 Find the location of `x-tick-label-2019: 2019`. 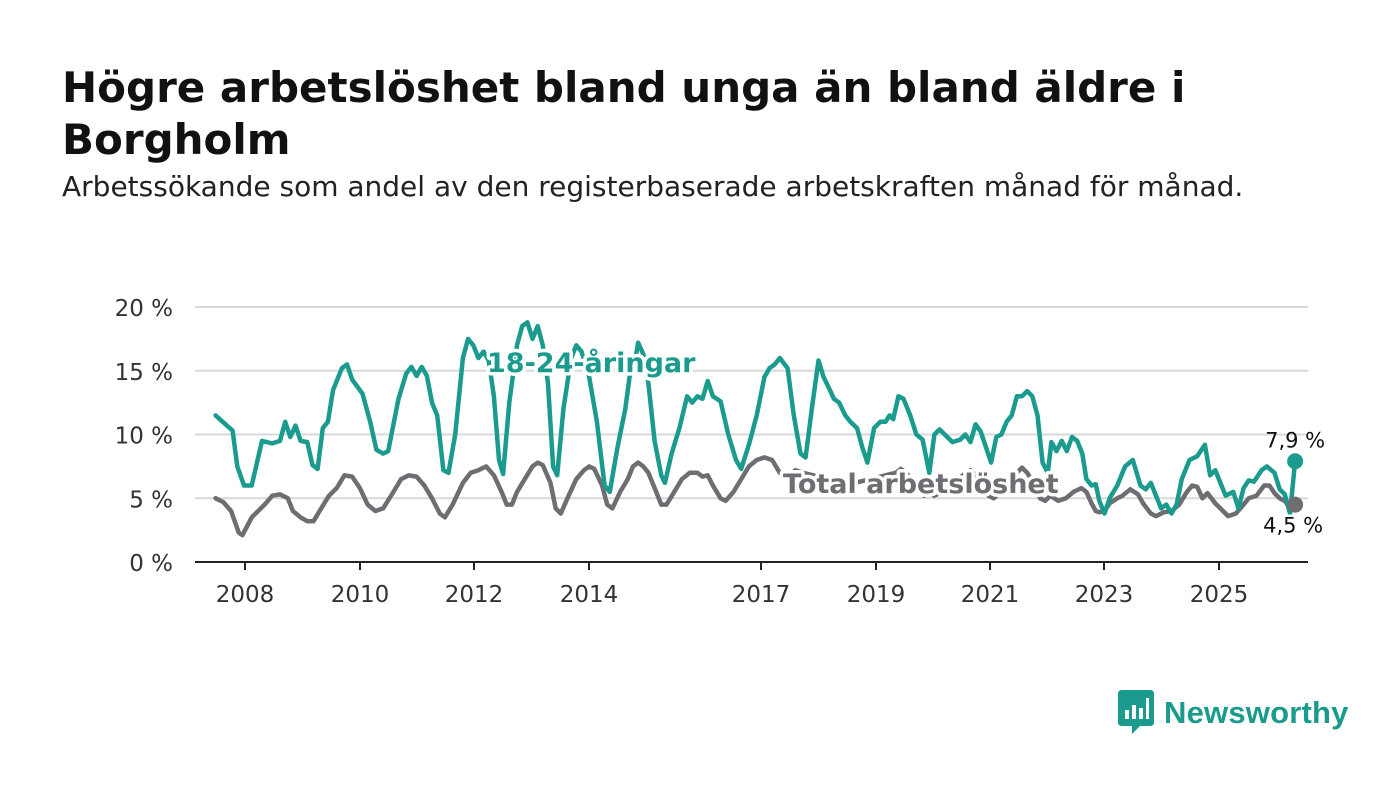

x-tick-label-2019: 2019 is located at coordinates (876, 595).